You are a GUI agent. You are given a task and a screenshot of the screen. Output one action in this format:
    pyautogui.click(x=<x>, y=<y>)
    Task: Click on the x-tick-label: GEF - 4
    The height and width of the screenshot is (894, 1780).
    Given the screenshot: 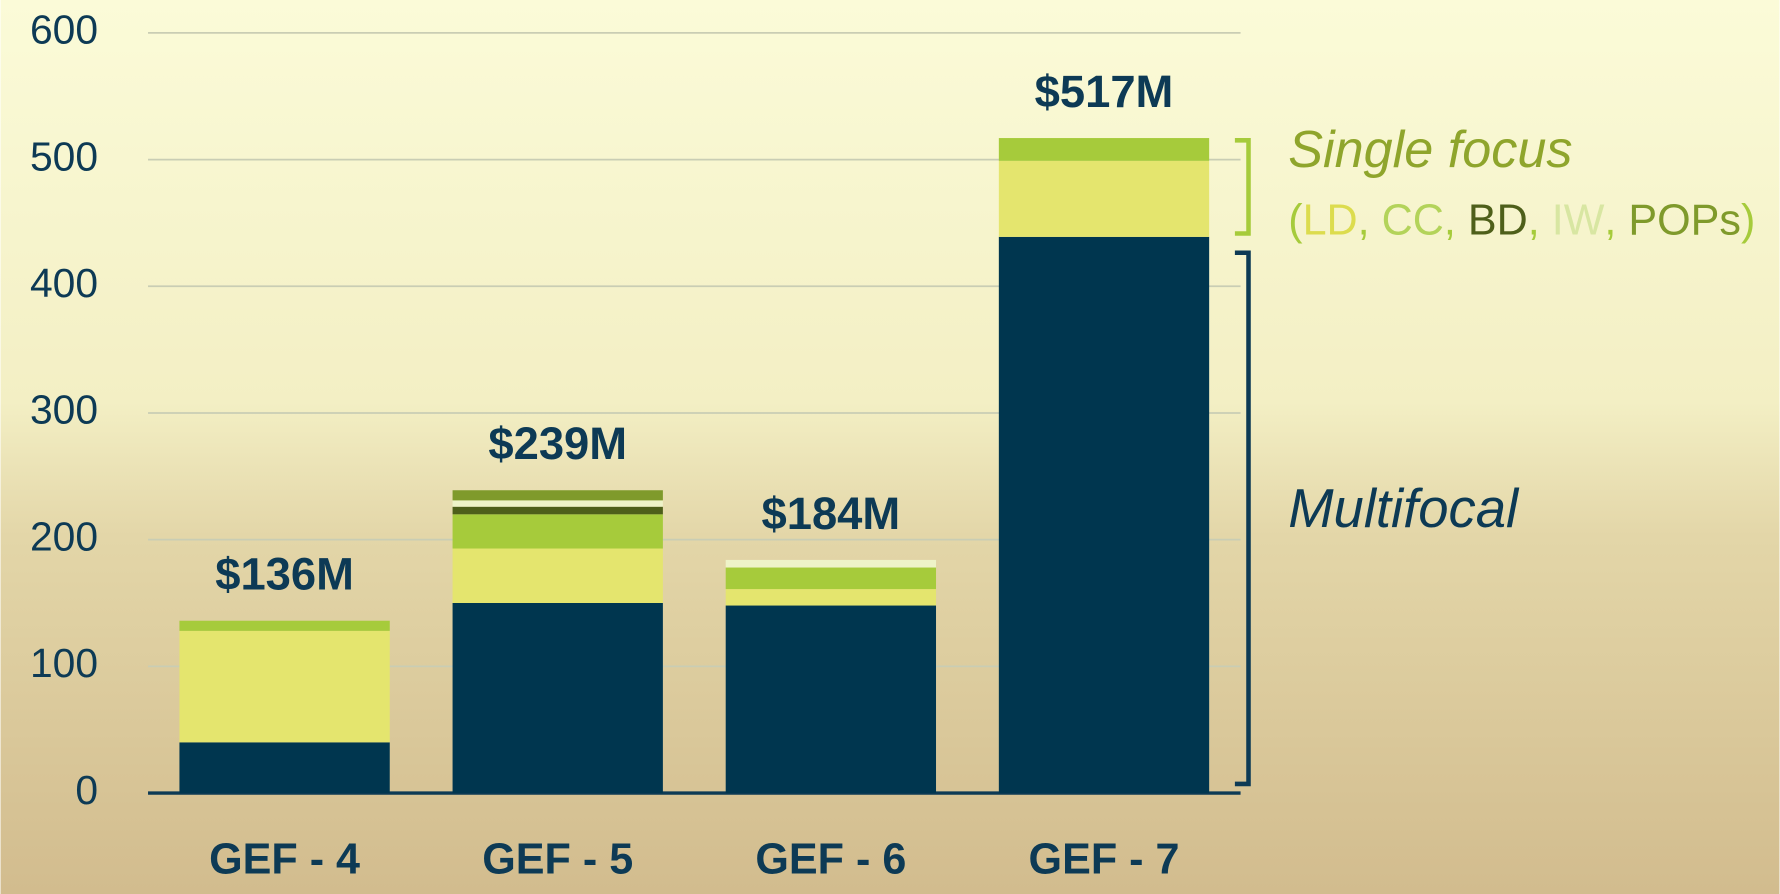 What is the action you would take?
    pyautogui.click(x=284, y=860)
    